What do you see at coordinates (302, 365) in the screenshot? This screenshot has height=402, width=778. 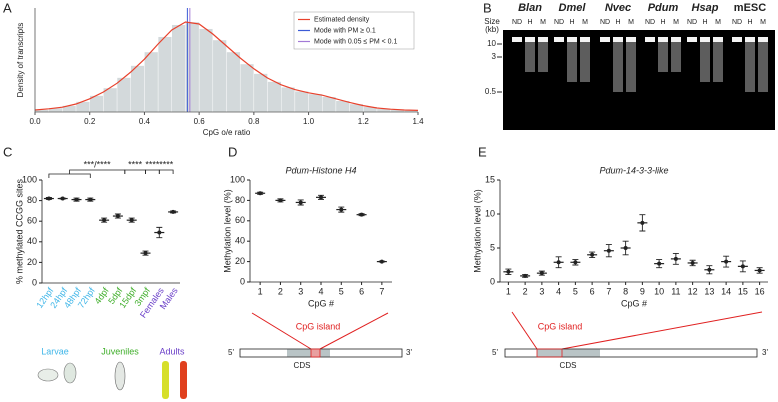 I see `cds-label: CDS` at bounding box center [302, 365].